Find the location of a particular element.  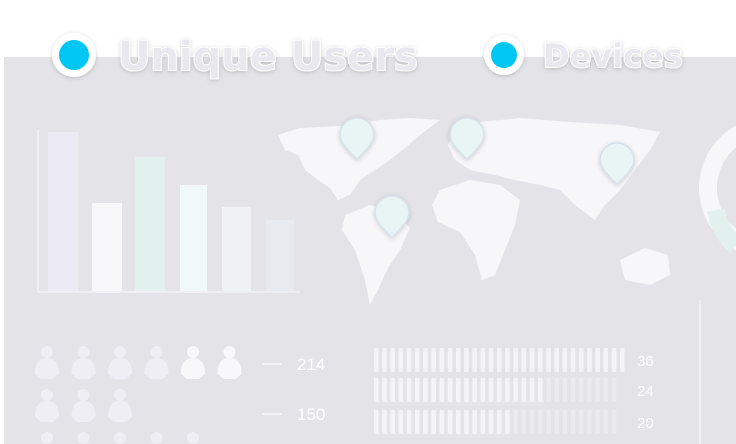

stripe-stats: 36 24 20 is located at coordinates (514, 391).